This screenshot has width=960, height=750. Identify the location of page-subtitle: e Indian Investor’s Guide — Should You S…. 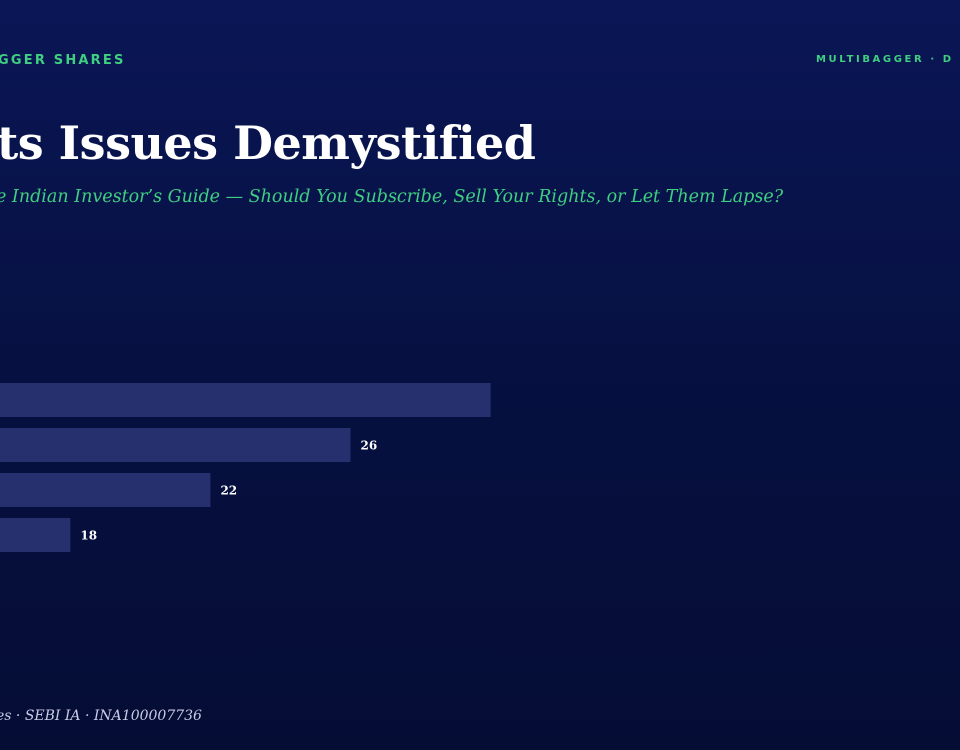
(392, 197).